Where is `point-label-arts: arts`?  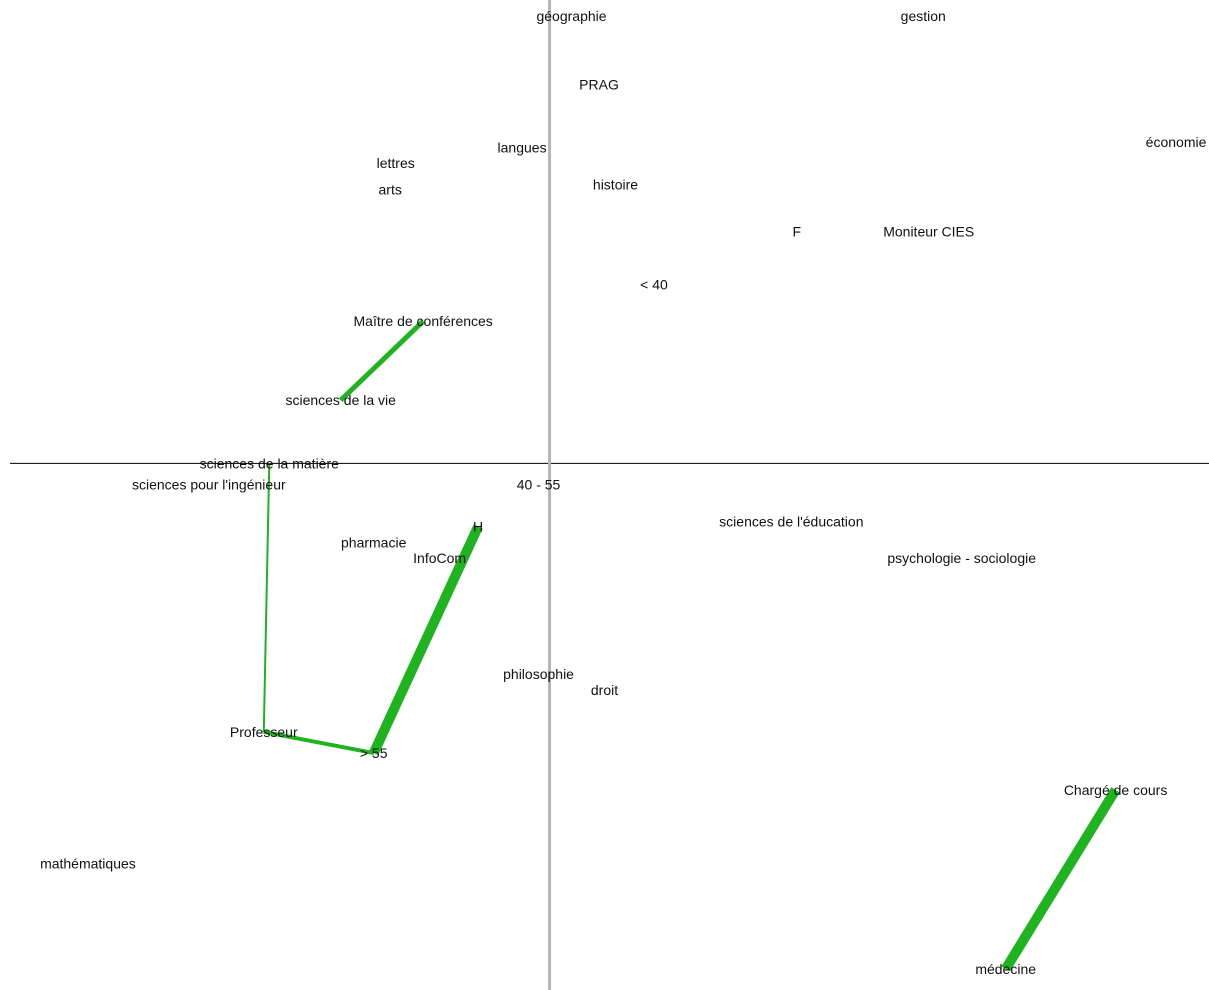 point-label-arts: arts is located at coordinates (390, 190).